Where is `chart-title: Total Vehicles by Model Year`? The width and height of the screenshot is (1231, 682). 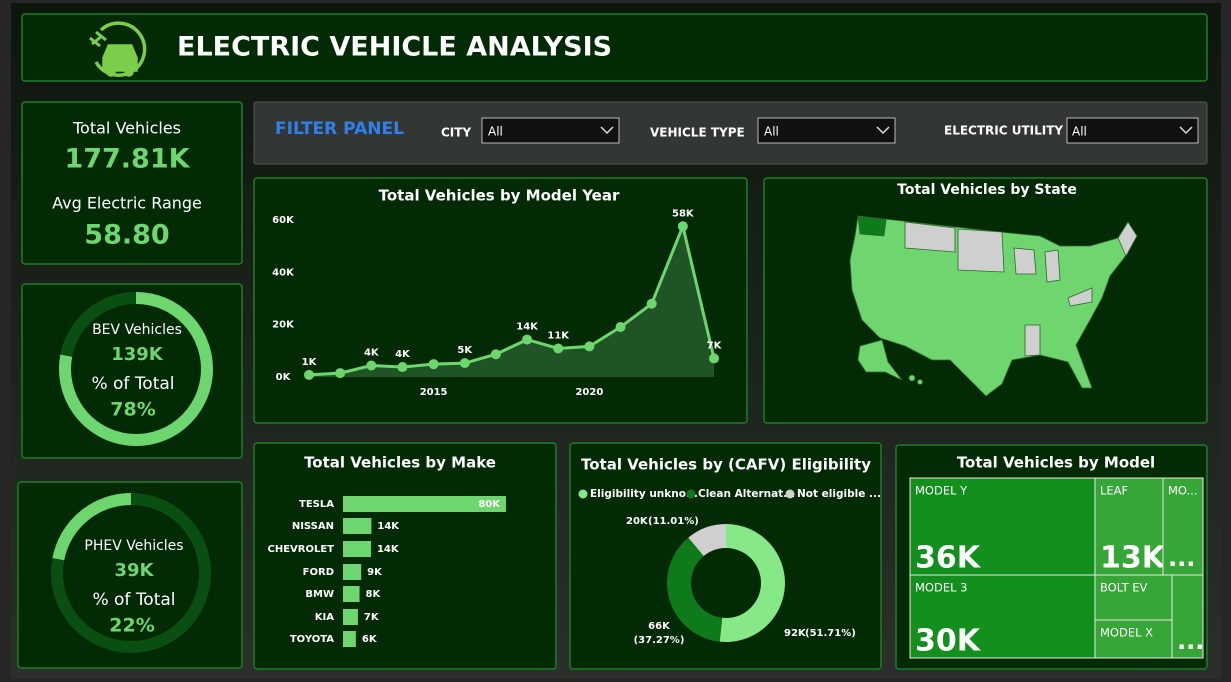
chart-title: Total Vehicles by Model Year is located at coordinates (499, 196).